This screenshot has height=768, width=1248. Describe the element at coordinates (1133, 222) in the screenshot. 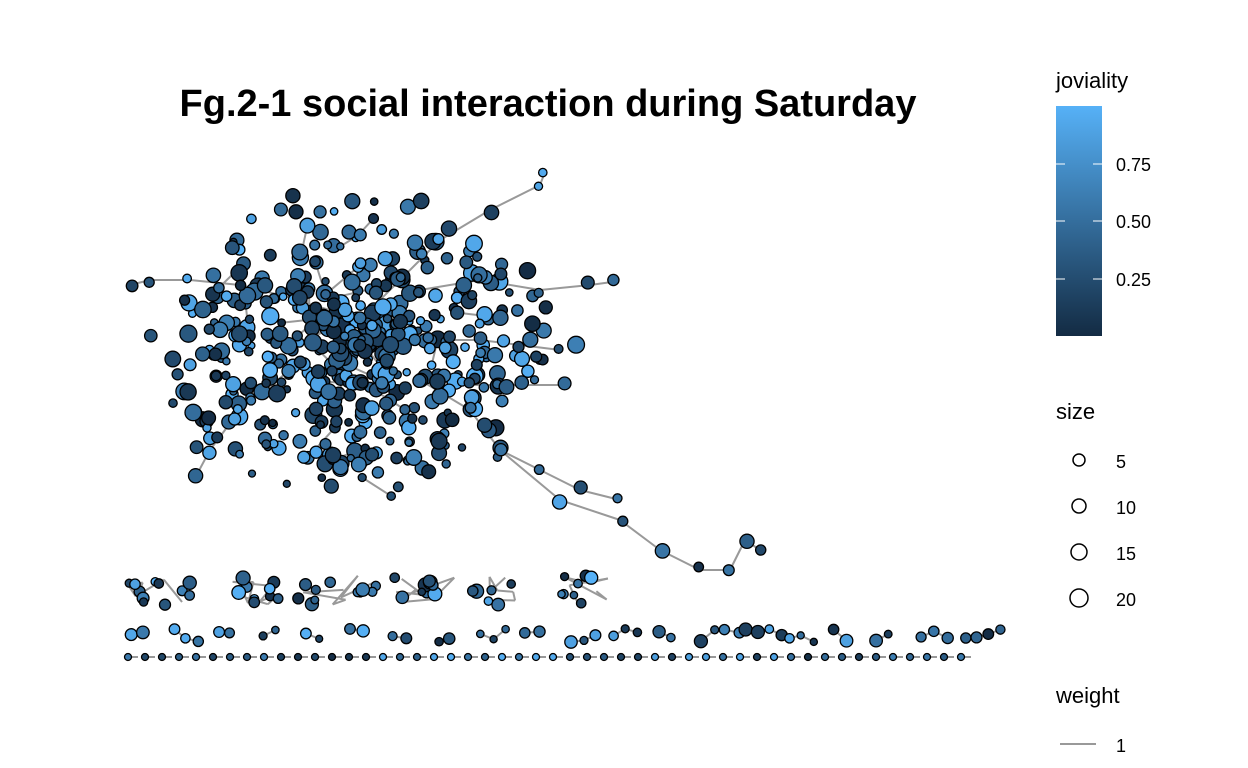

I see `colorbar-label-050: 0.50` at that location.